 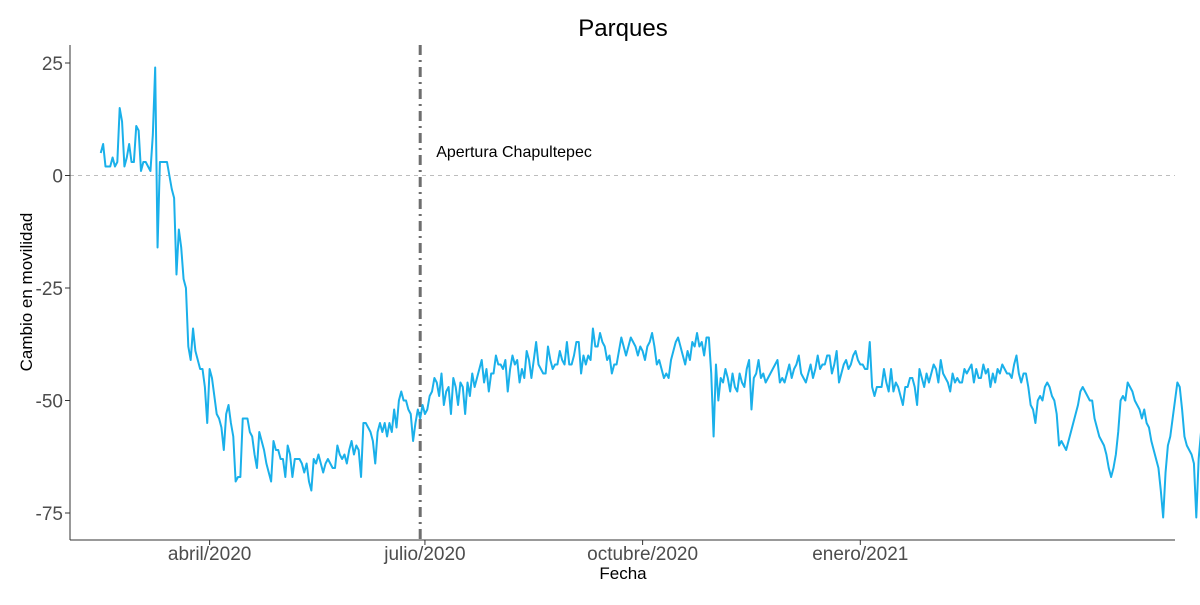 What do you see at coordinates (860, 554) in the screenshot?
I see `x-tick-label: enero/2021` at bounding box center [860, 554].